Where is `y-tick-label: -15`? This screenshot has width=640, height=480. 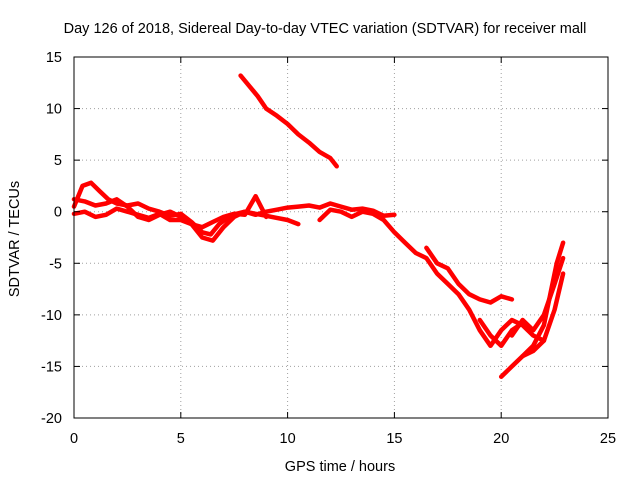 y-tick-label: -15 is located at coordinates (51, 367).